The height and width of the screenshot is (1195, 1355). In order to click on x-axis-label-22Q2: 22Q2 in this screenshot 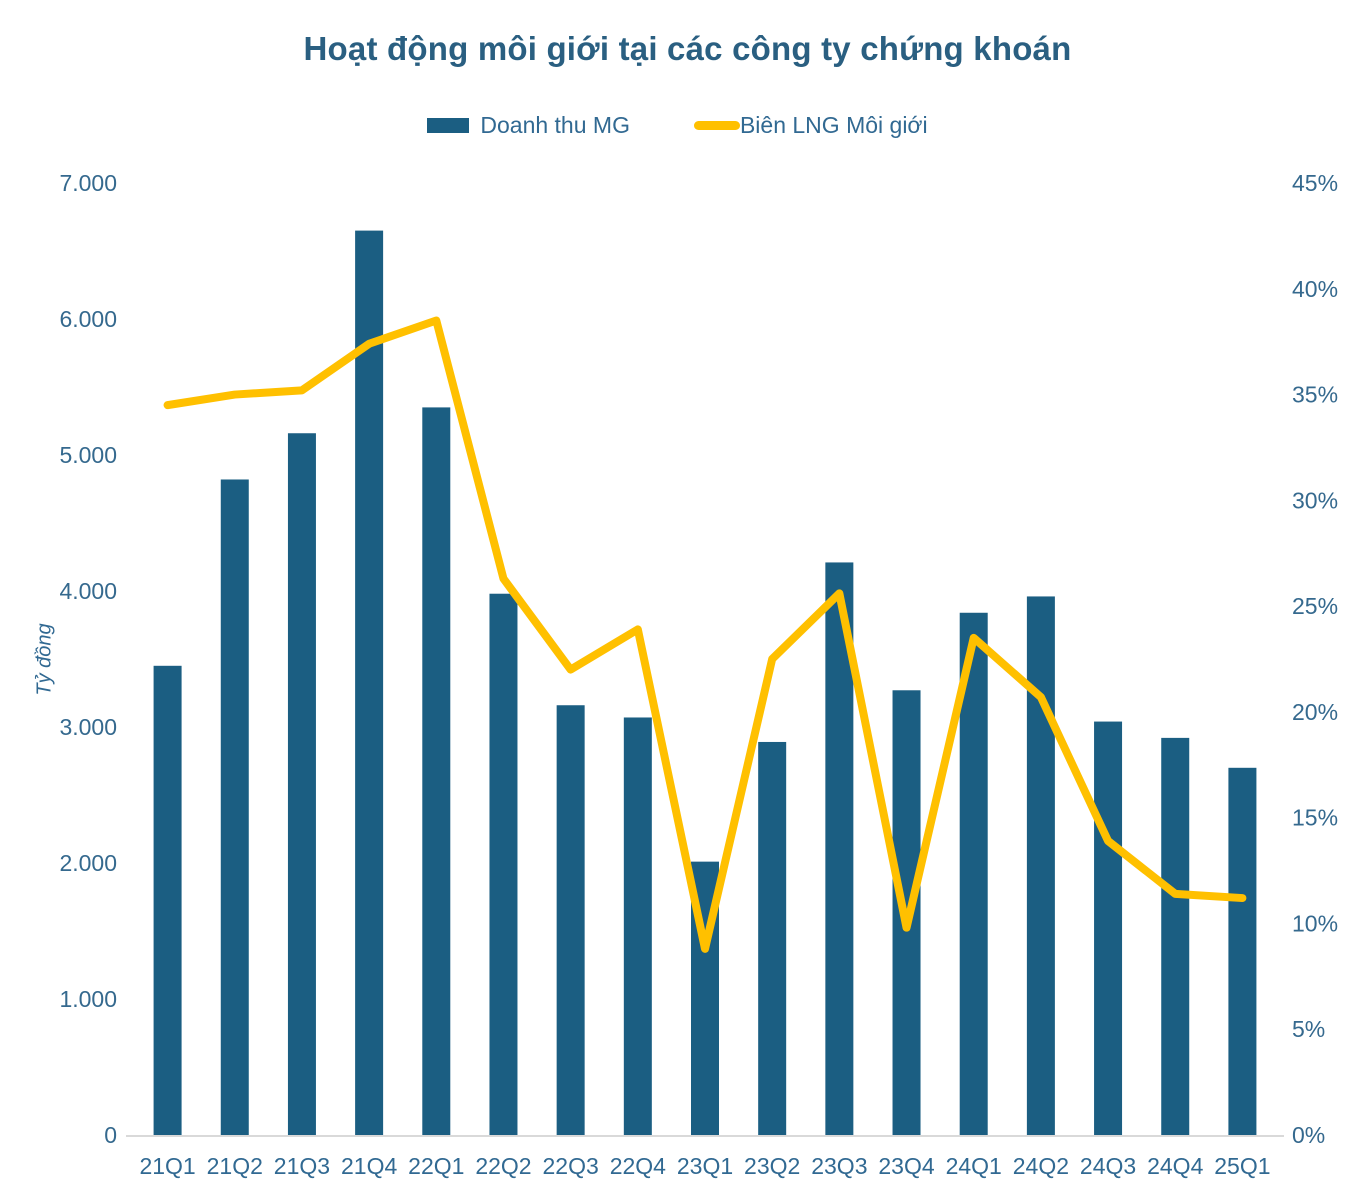, I will do `click(503, 1166)`.